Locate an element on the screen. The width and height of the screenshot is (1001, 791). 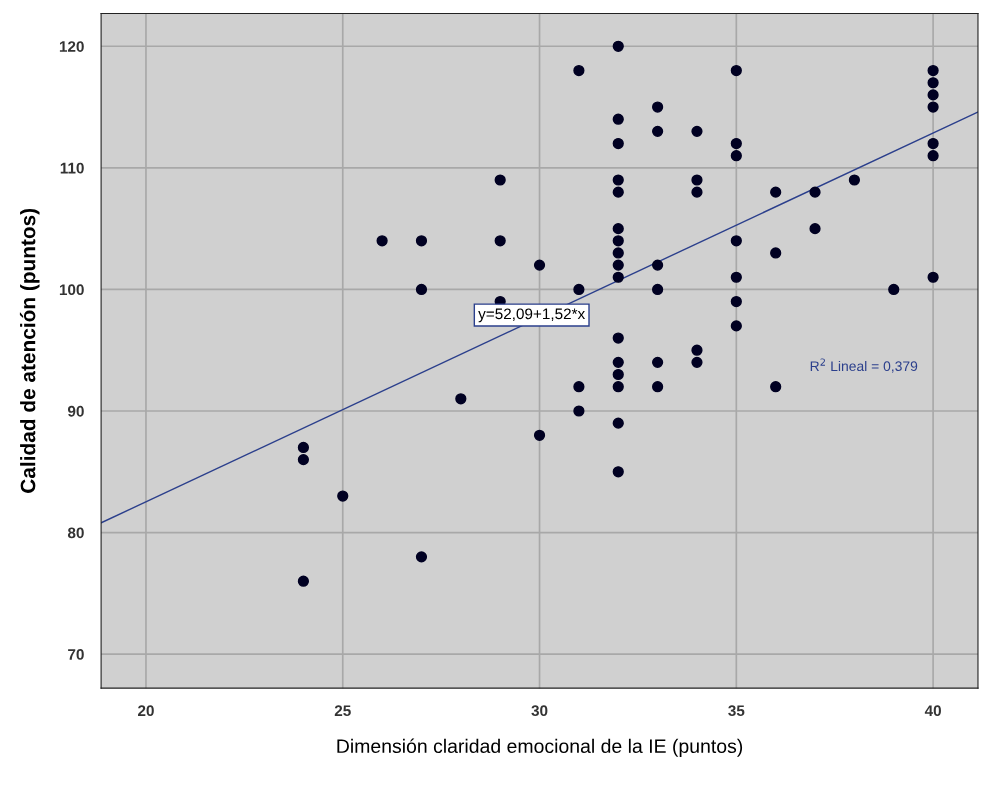
x-tick-label: 30 is located at coordinates (539, 711).